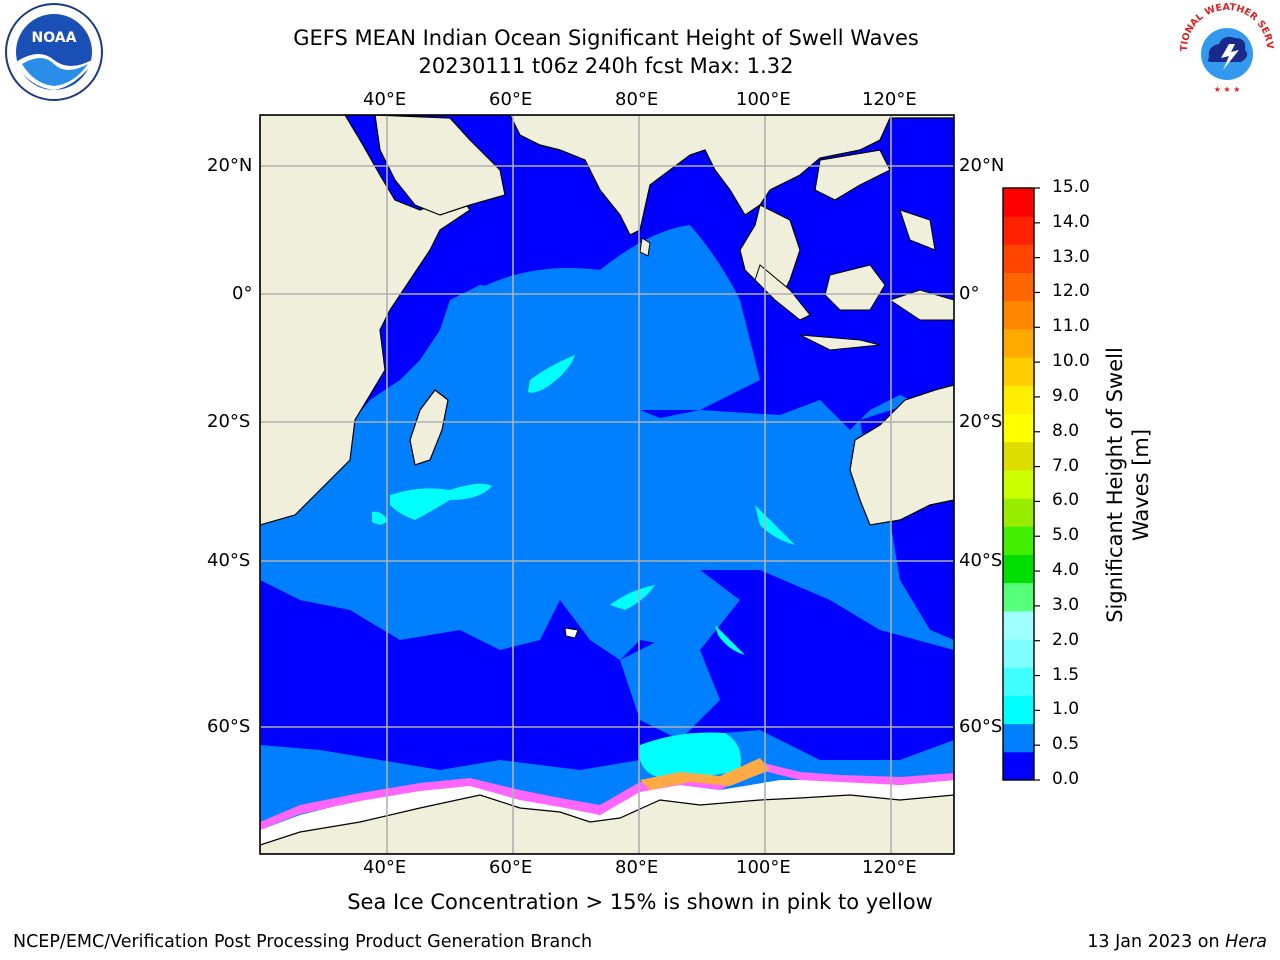 Image resolution: width=1280 pixels, height=960 pixels. Describe the element at coordinates (429, 427) in the screenshot. I see `land-madagascar` at that location.